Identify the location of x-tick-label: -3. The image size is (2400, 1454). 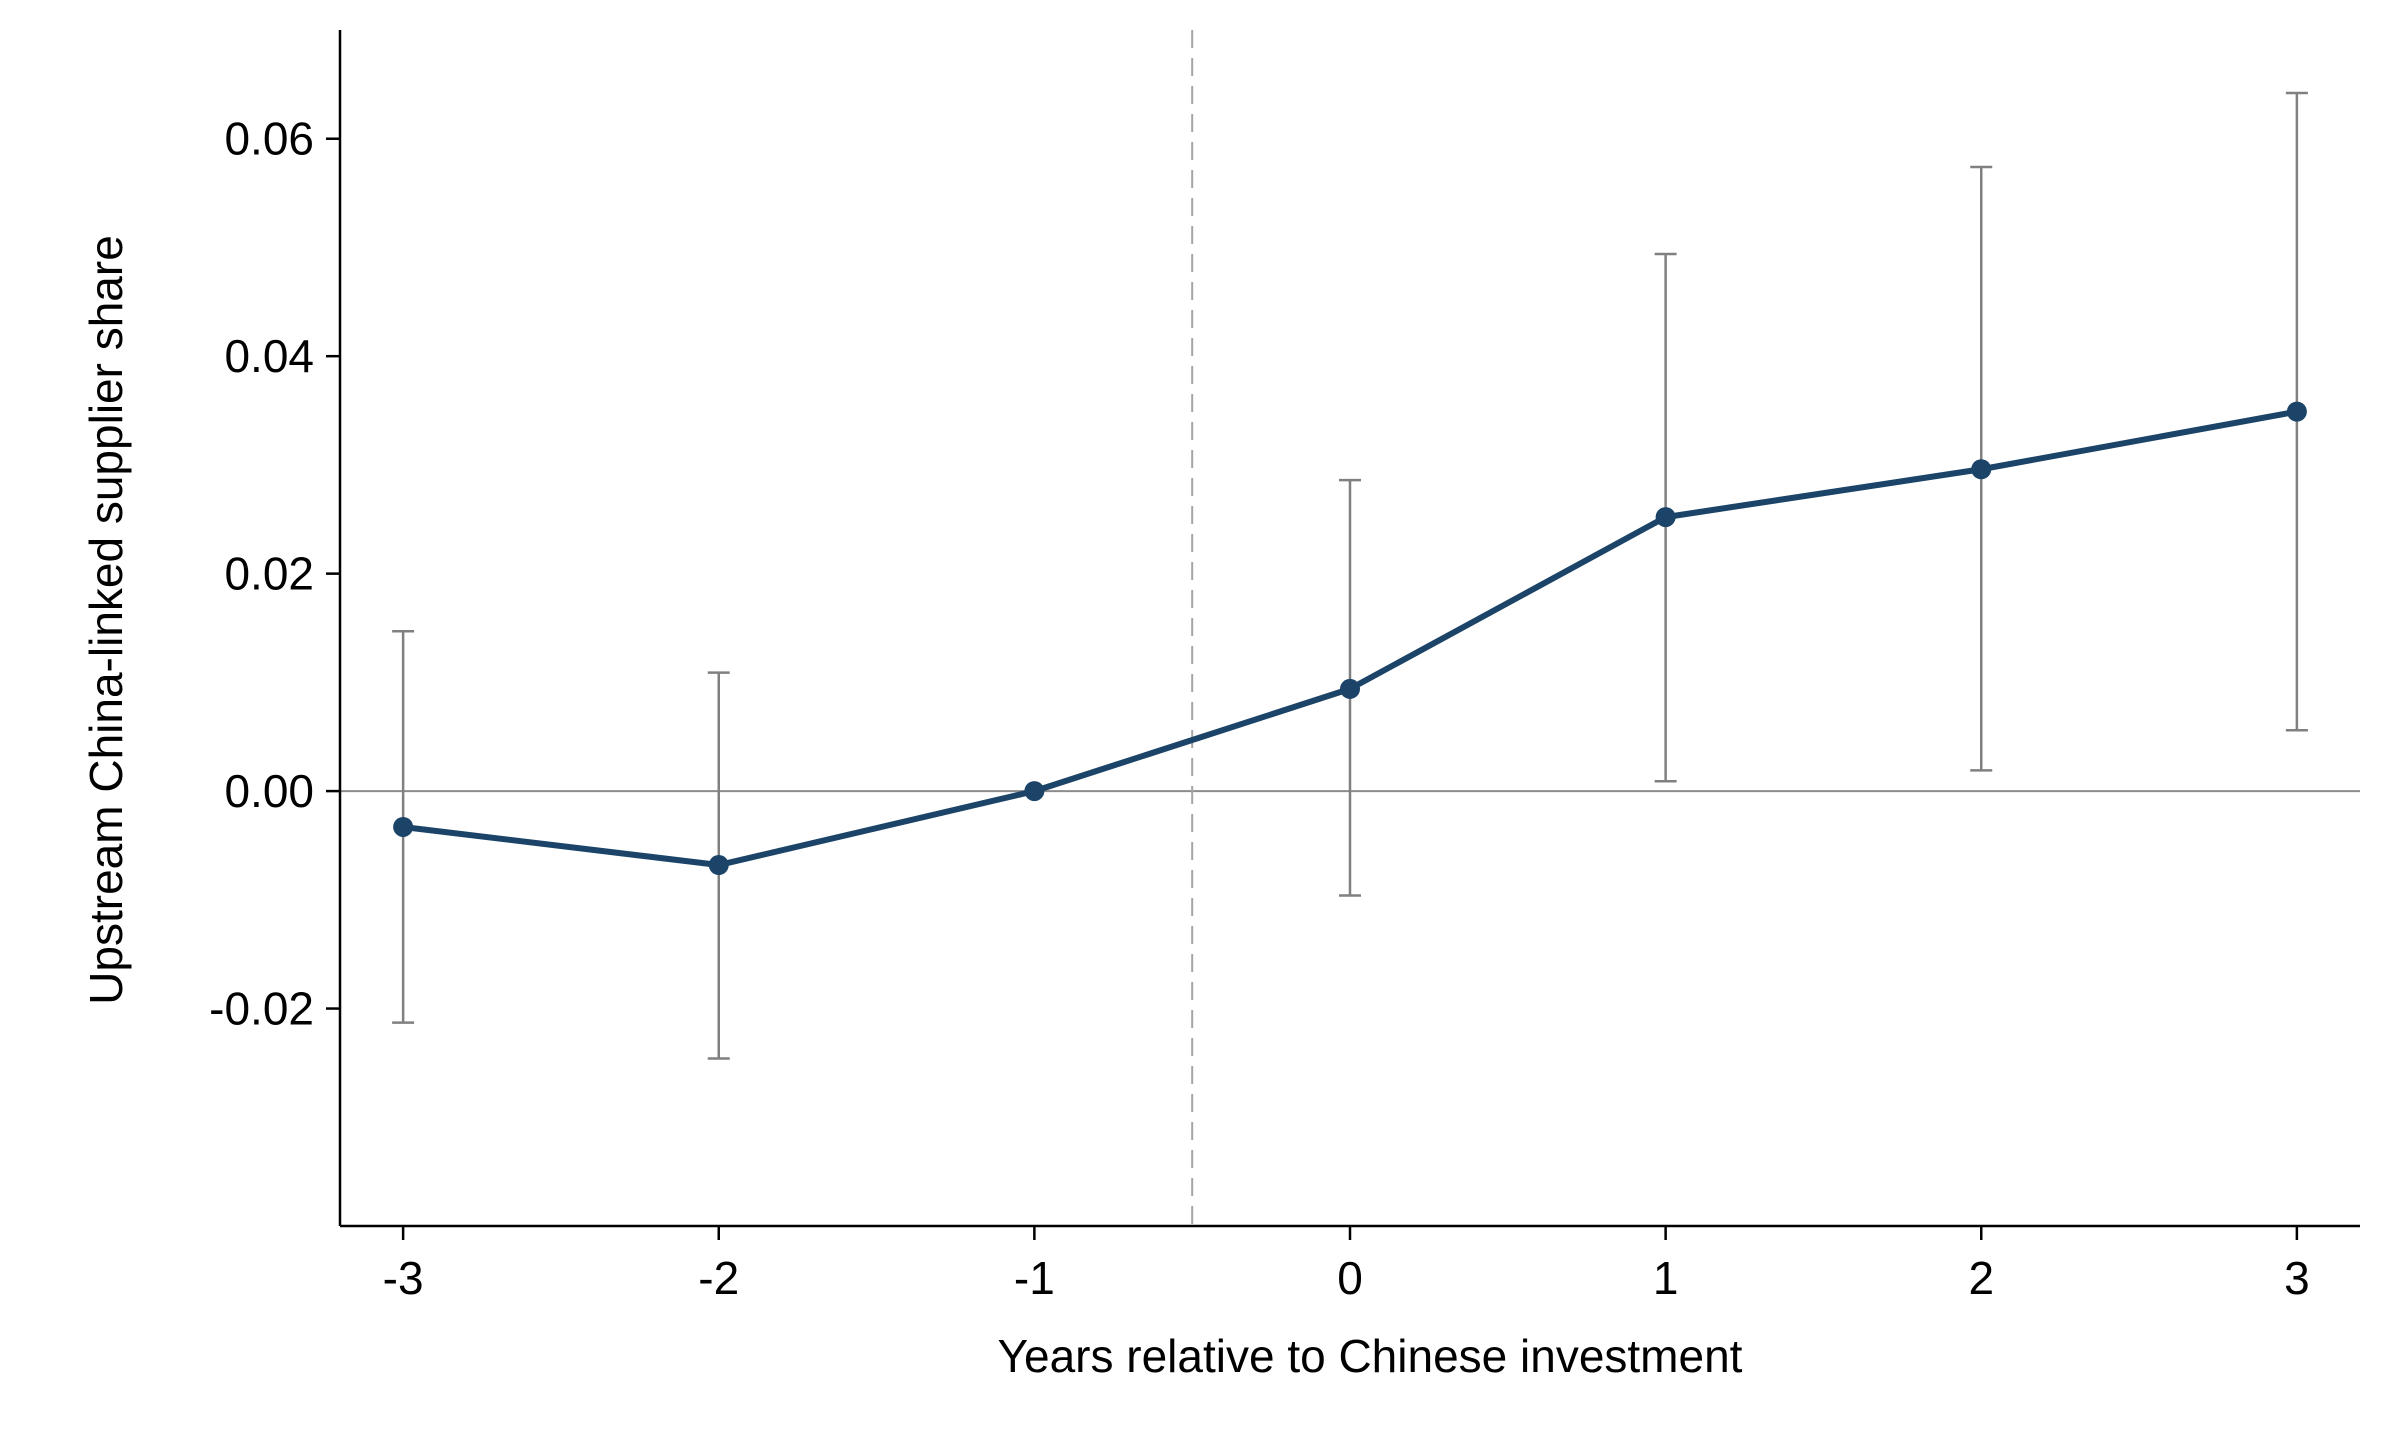
(403, 1278).